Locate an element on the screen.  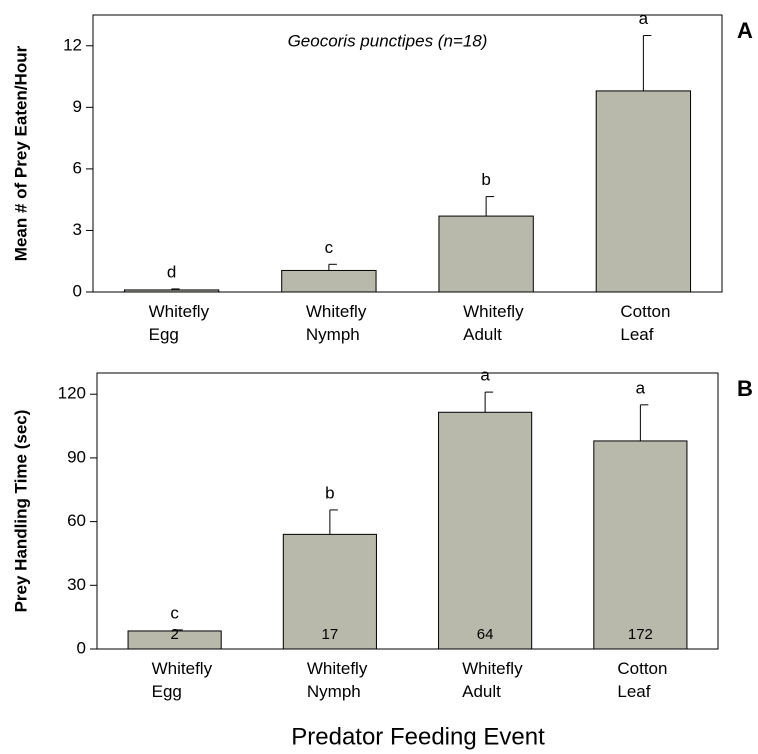
bar-label: 64 is located at coordinates (485, 634).